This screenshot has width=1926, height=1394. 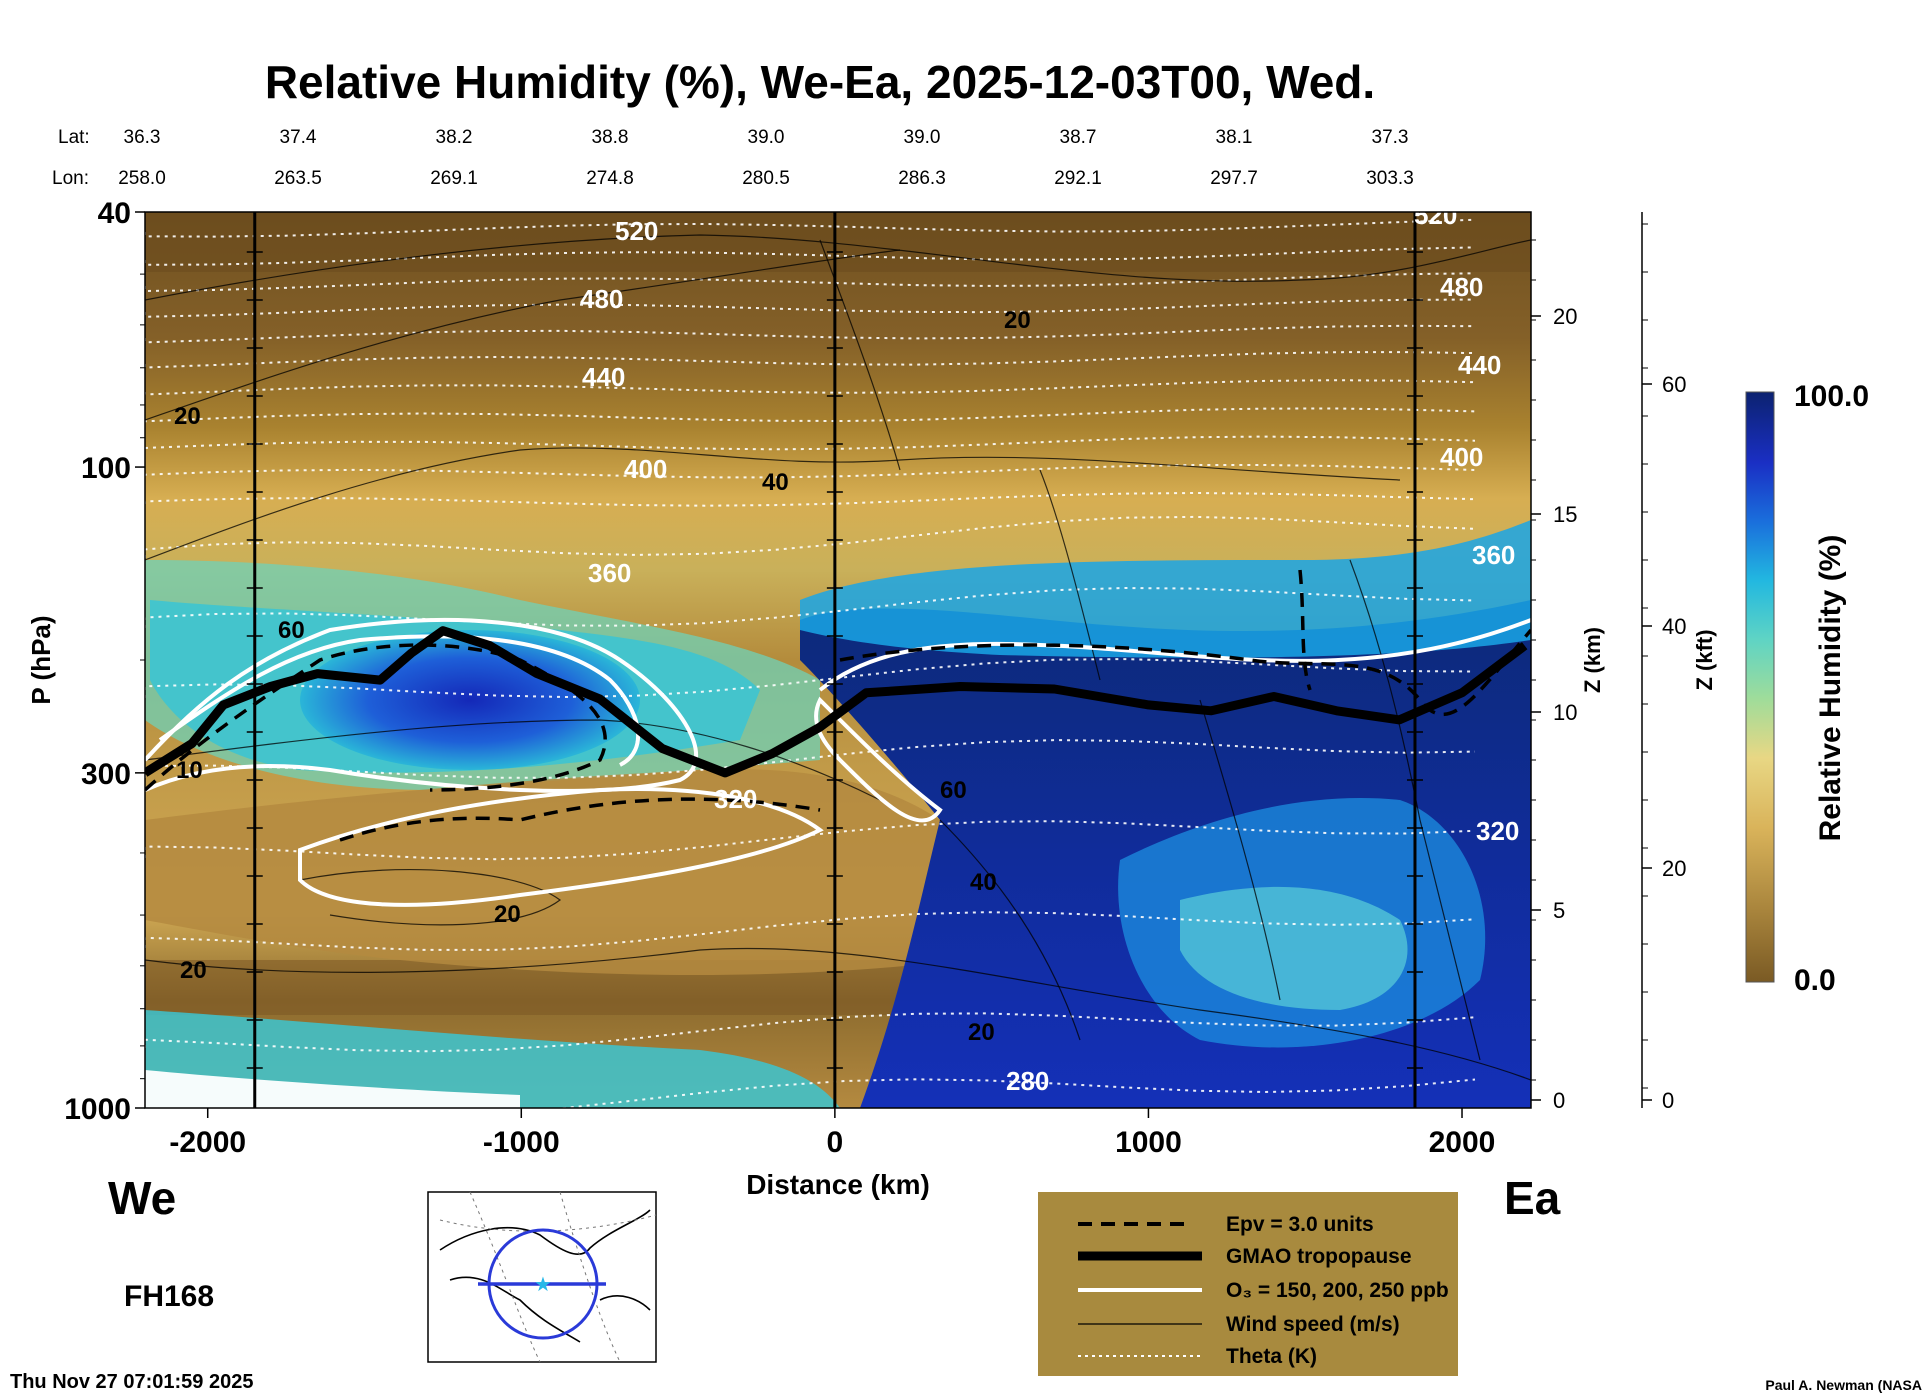 I want to click on lat-value: 38.7, so click(x=1078, y=137).